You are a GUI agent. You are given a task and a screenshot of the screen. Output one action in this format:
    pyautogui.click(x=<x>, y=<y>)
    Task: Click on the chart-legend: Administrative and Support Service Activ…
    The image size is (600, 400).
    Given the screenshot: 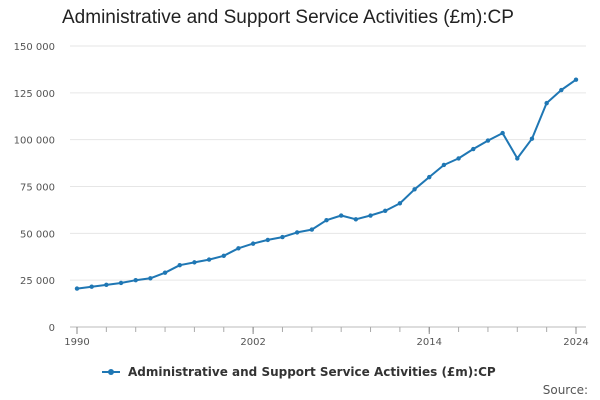 What is the action you would take?
    pyautogui.click(x=299, y=372)
    